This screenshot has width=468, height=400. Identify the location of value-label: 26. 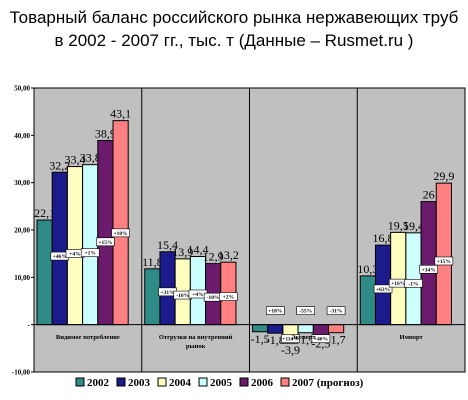
(429, 195).